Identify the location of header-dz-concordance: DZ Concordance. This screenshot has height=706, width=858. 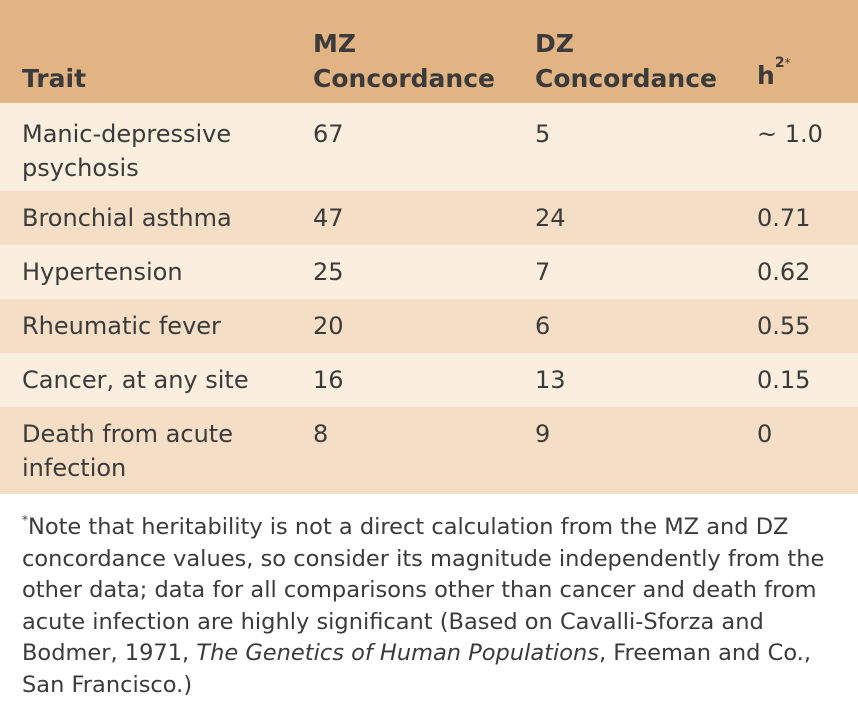
(646, 51).